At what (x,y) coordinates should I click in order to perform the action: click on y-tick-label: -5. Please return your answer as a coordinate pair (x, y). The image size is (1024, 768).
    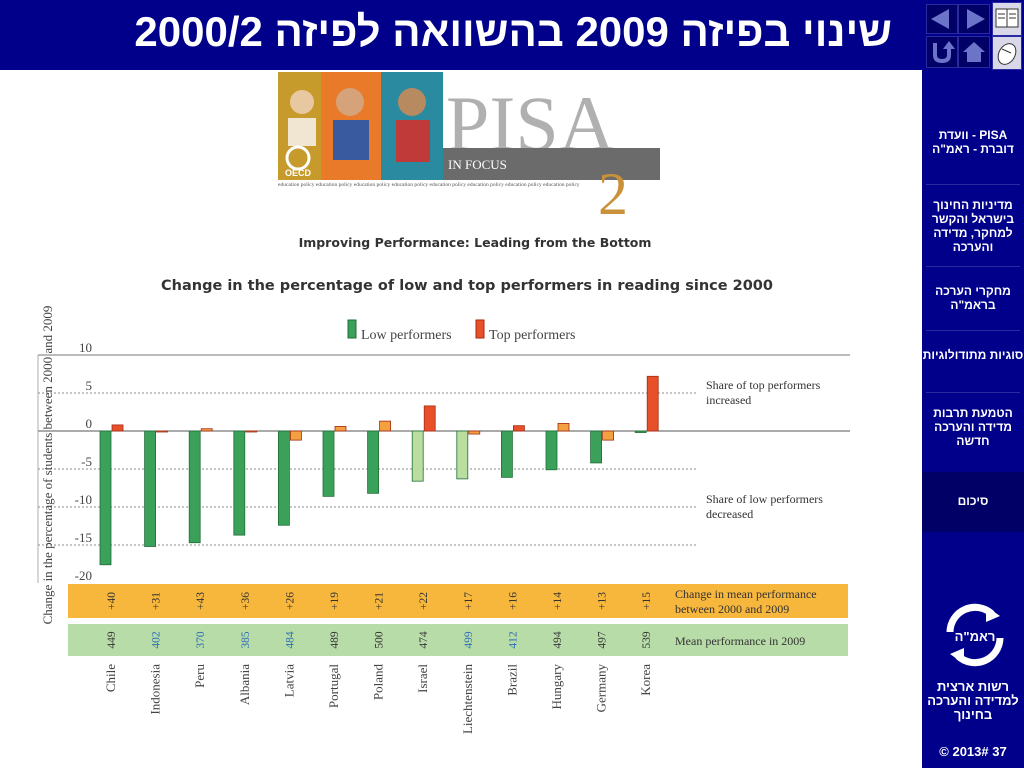
    Looking at the image, I should click on (86, 461).